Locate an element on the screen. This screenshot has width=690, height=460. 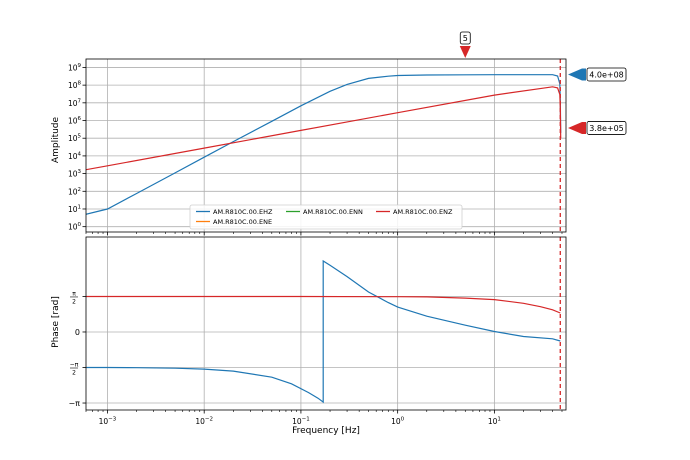
frequency-marker-box is located at coordinates (465, 38).